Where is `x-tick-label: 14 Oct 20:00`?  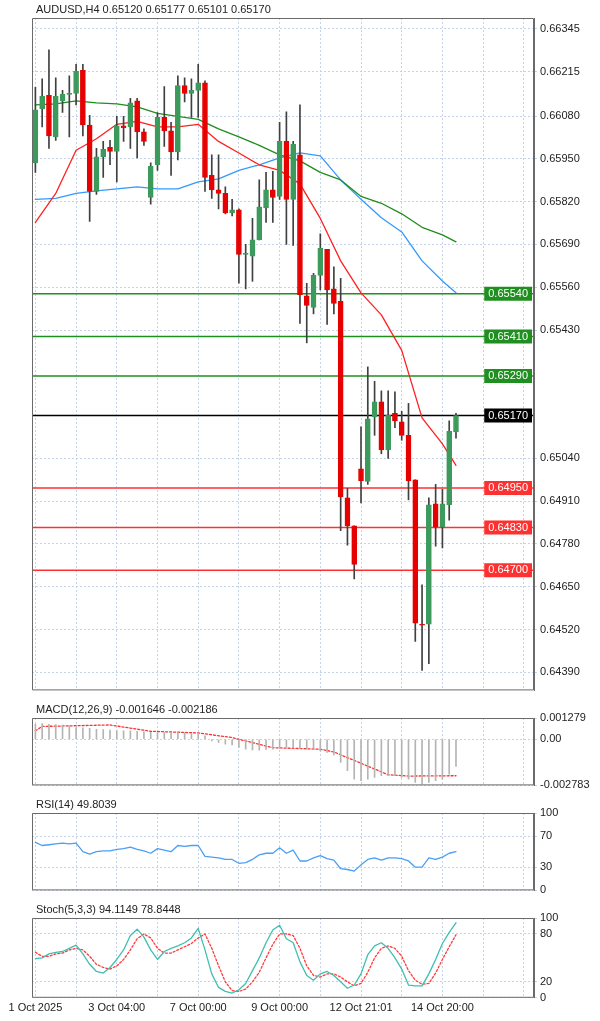
x-tick-label: 14 Oct 20:00 is located at coordinates (442, 1007).